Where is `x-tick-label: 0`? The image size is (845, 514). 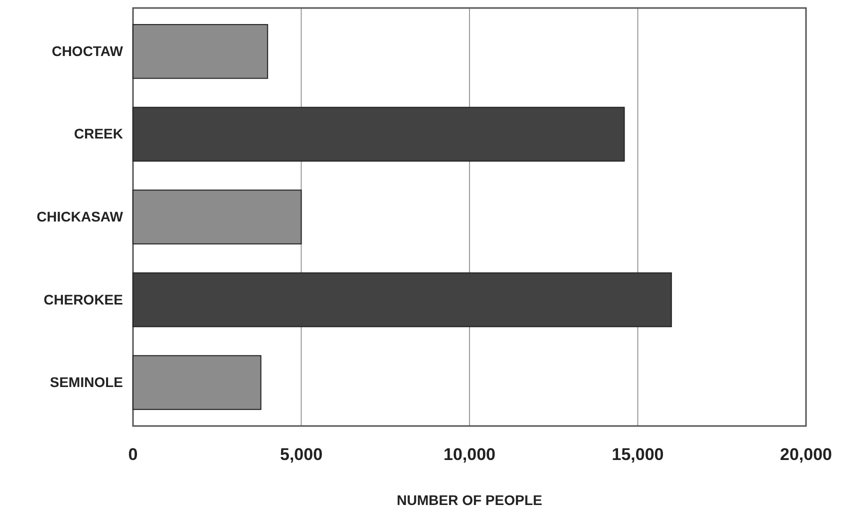
x-tick-label: 0 is located at coordinates (133, 454).